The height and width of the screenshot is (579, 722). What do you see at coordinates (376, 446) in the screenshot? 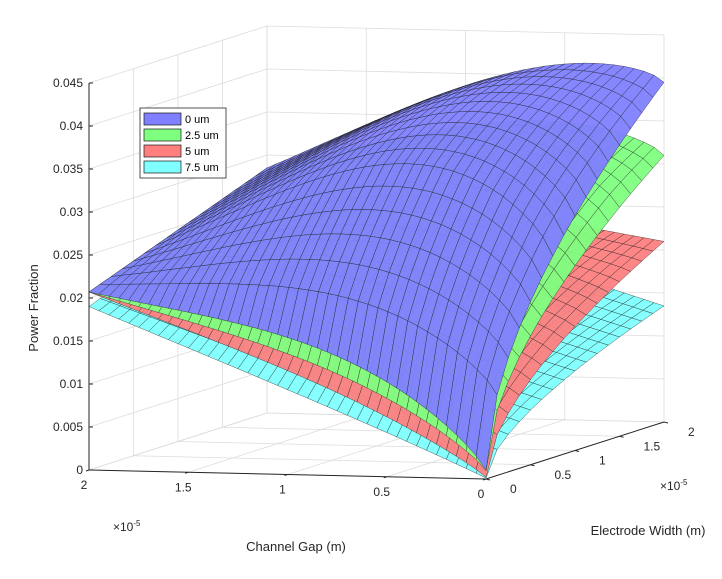
I see `y-gridline-floor` at bounding box center [376, 446].